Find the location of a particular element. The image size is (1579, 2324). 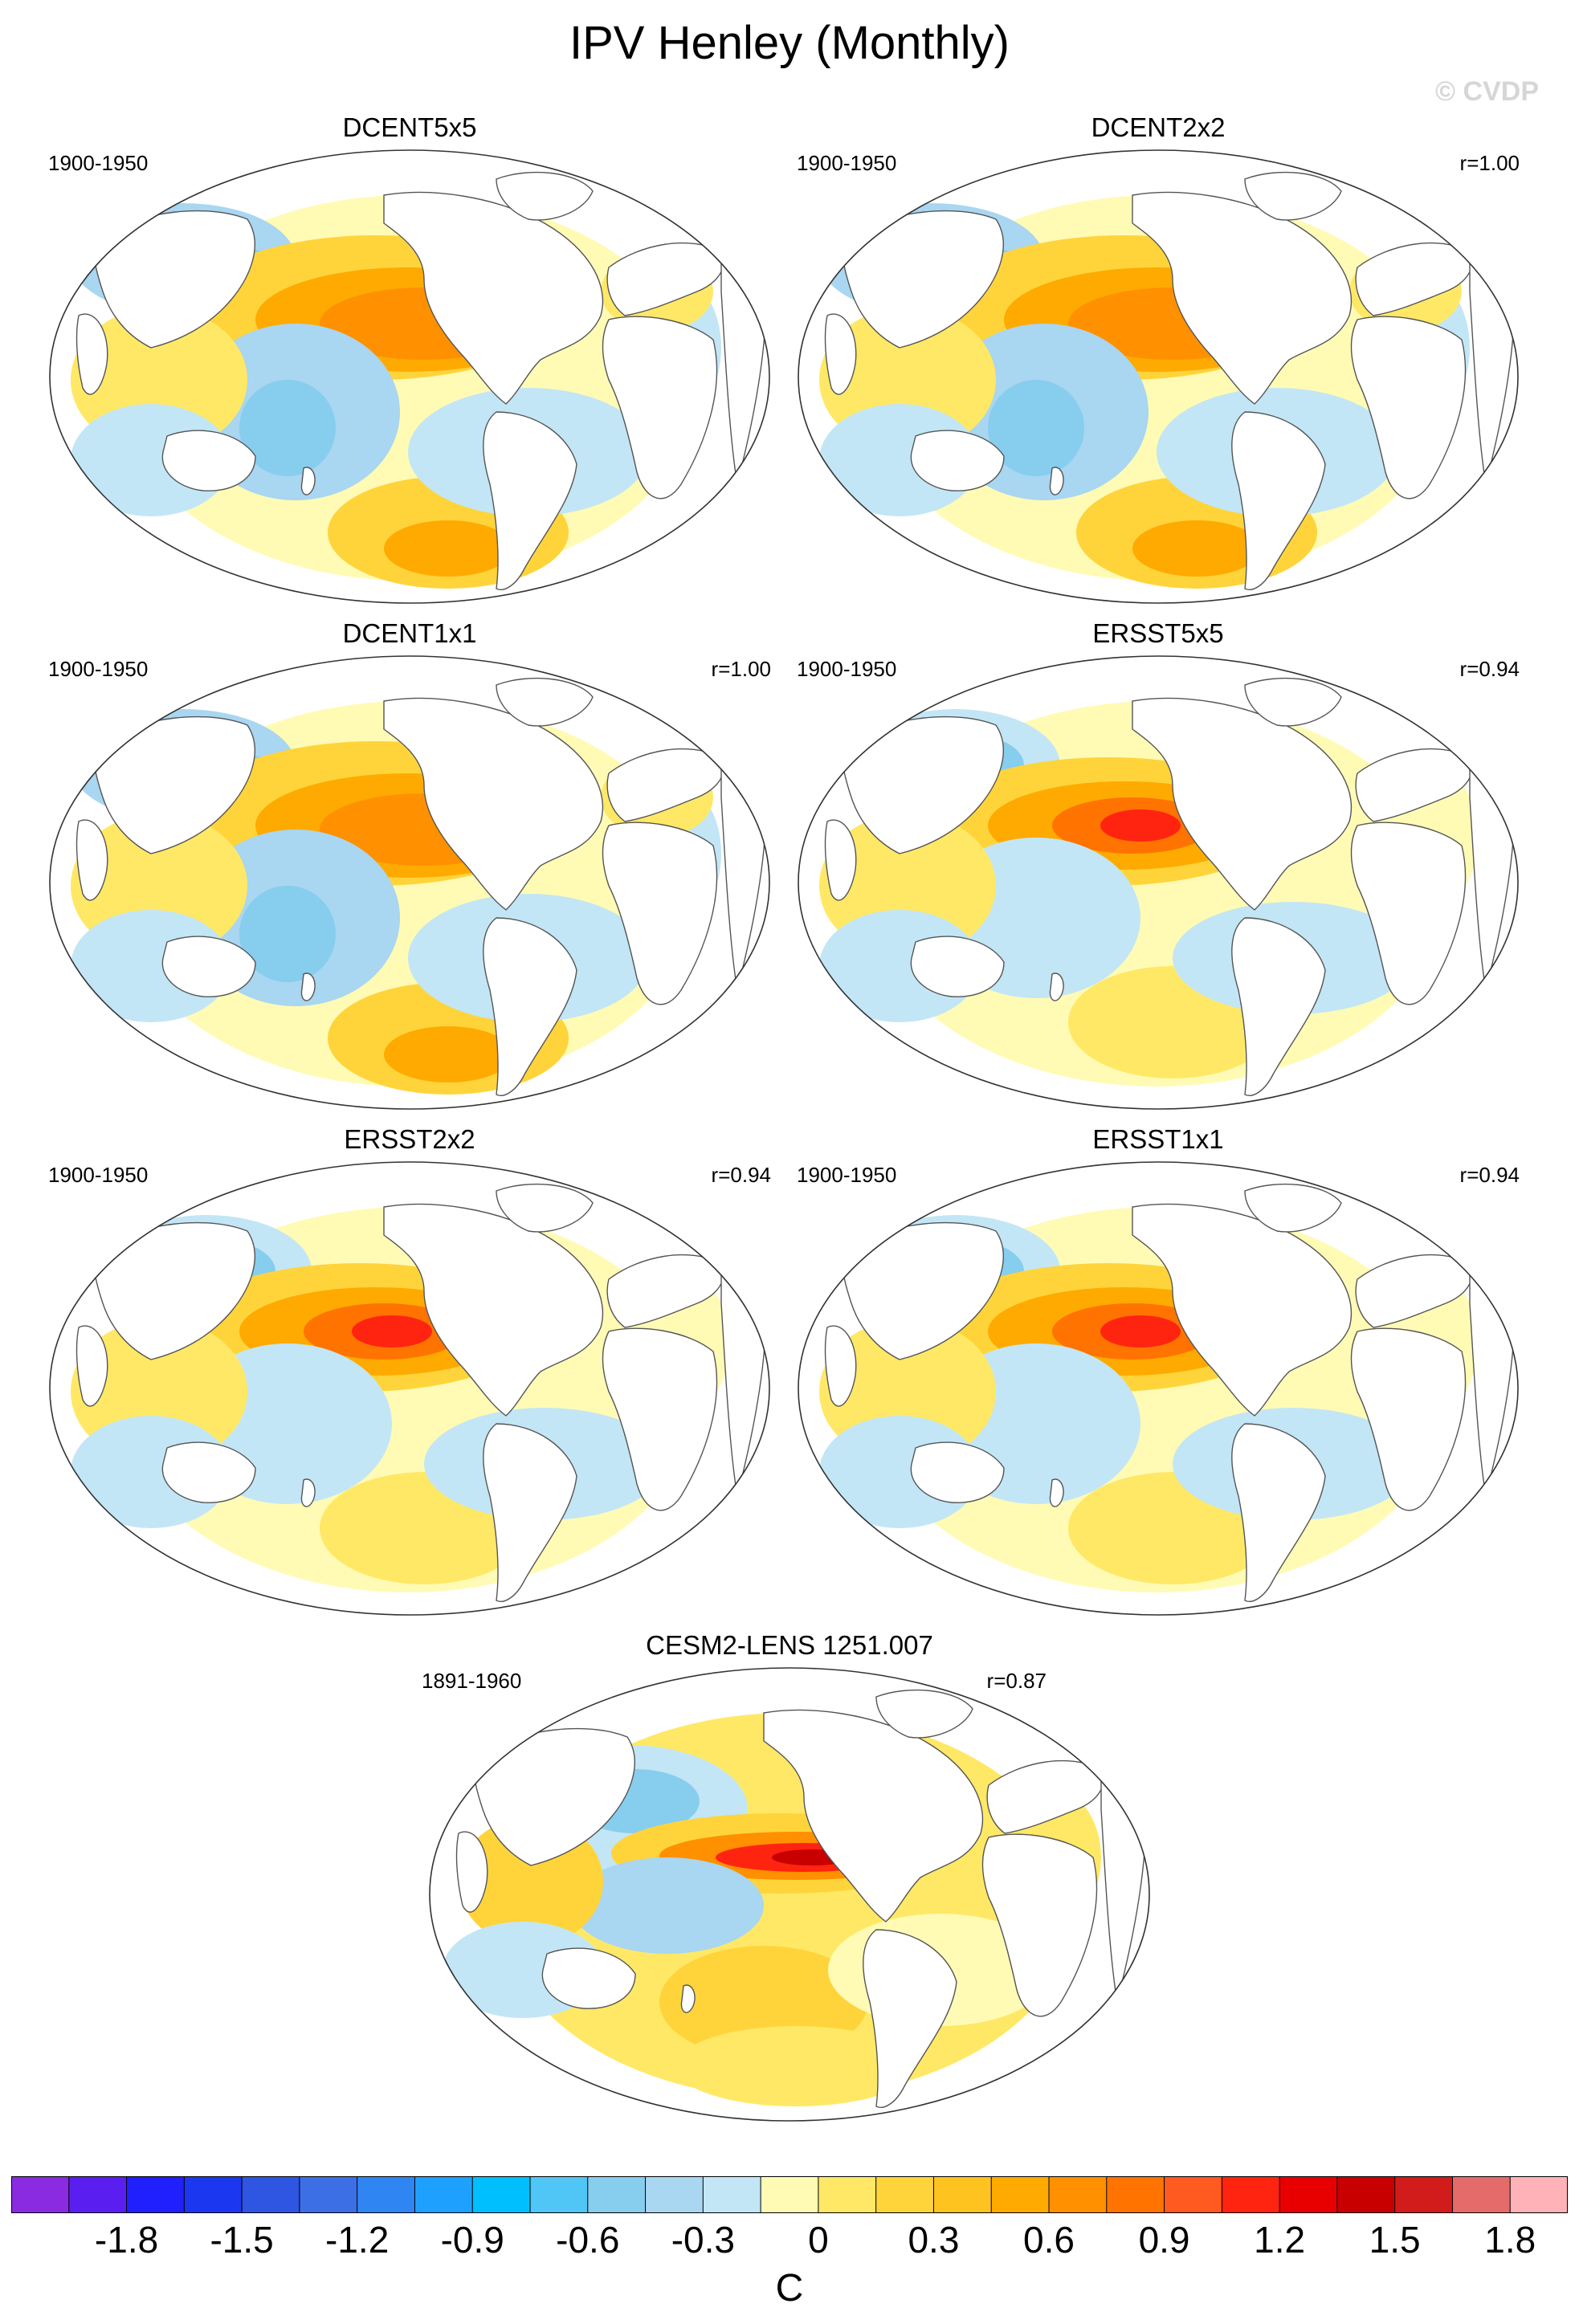

colorbar-tick-label: 0.6 is located at coordinates (1049, 2240).